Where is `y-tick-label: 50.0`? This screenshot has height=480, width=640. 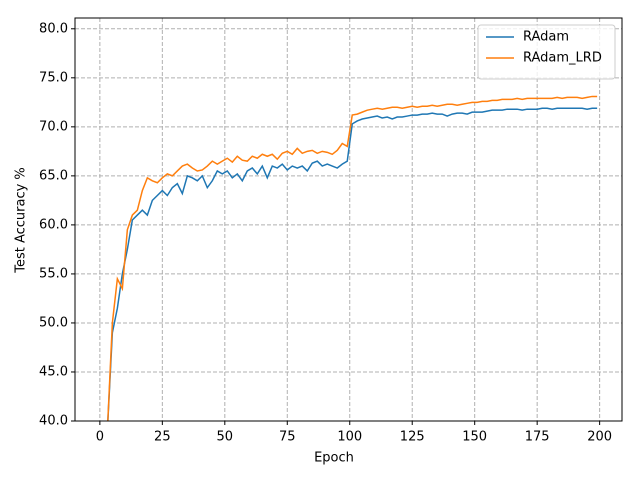 y-tick-label: 50.0 is located at coordinates (53, 322).